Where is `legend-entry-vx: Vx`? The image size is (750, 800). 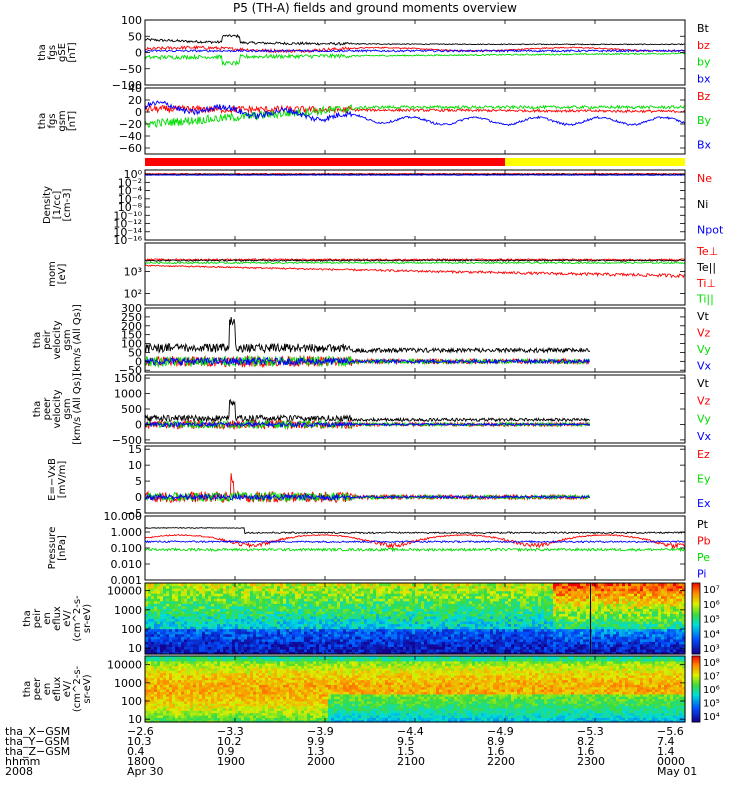 legend-entry-vx: Vx is located at coordinates (704, 436).